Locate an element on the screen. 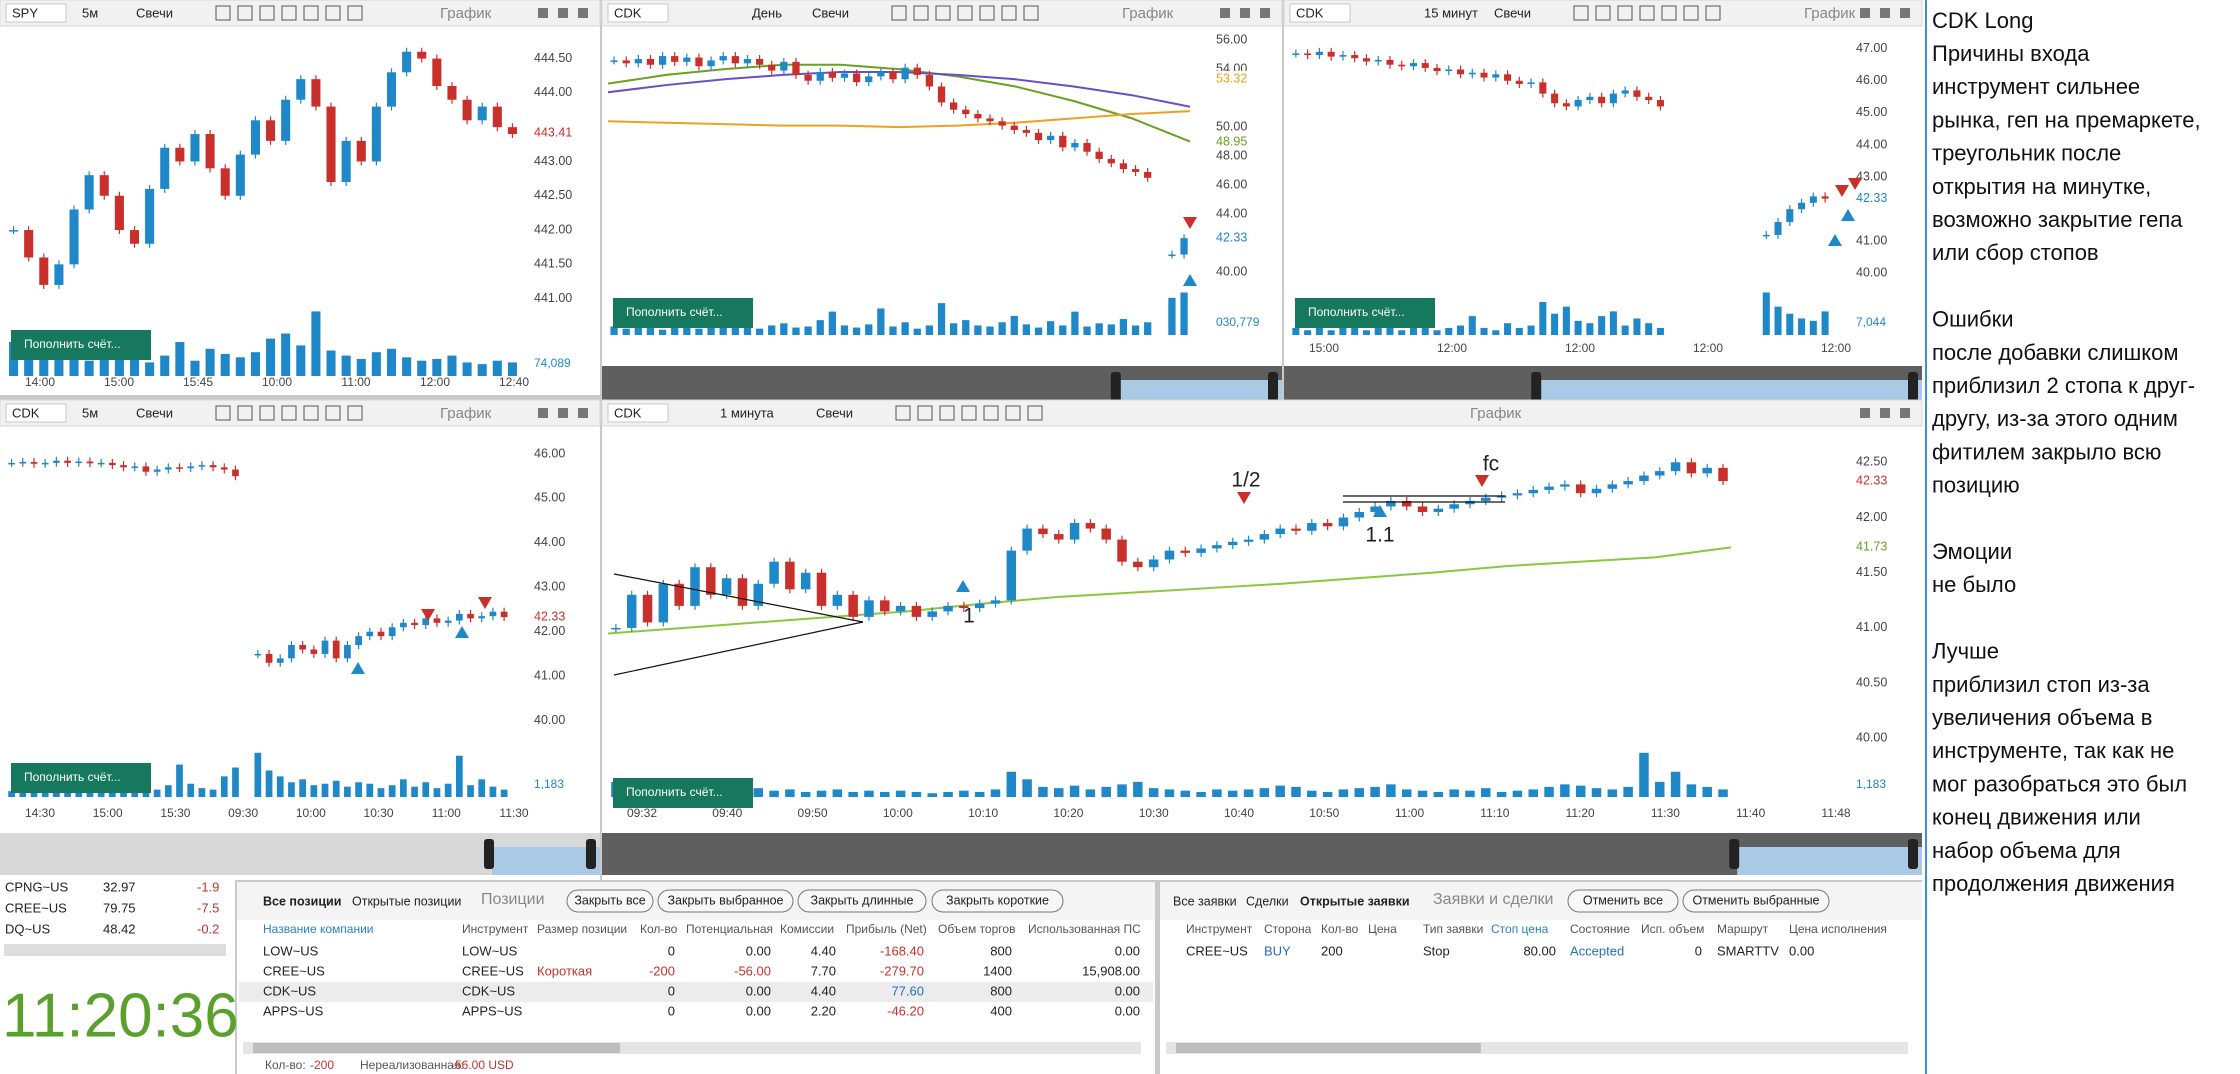 The width and height of the screenshot is (2240, 1074). column-header: Использованная ПС is located at coordinates (1084, 929).